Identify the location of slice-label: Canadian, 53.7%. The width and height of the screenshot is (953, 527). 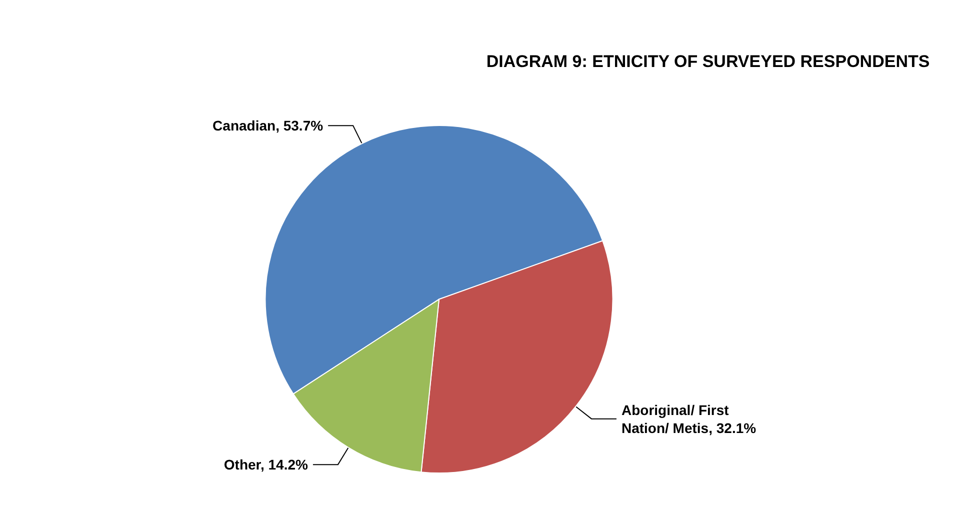
(268, 126).